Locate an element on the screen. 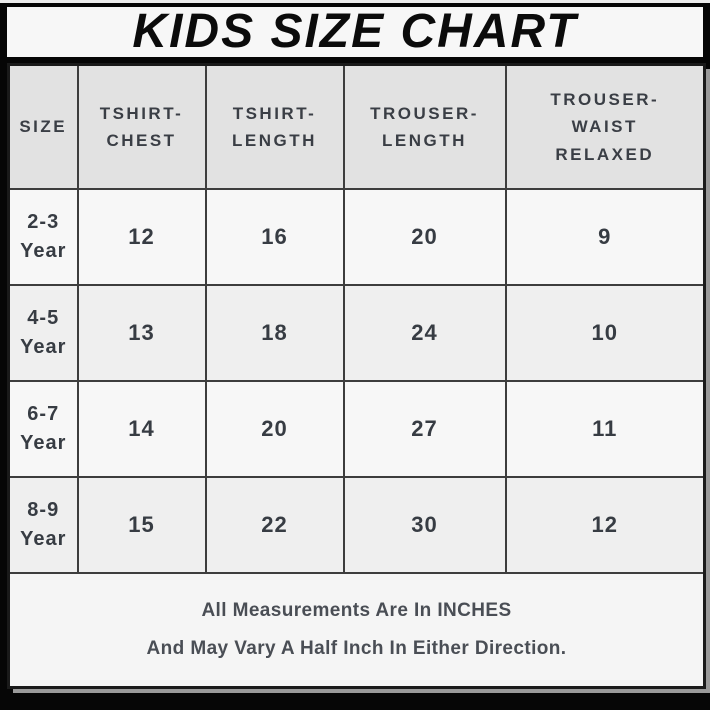 Image resolution: width=710 pixels, height=710 pixels. tshirt-length-value: 16 is located at coordinates (274, 237).